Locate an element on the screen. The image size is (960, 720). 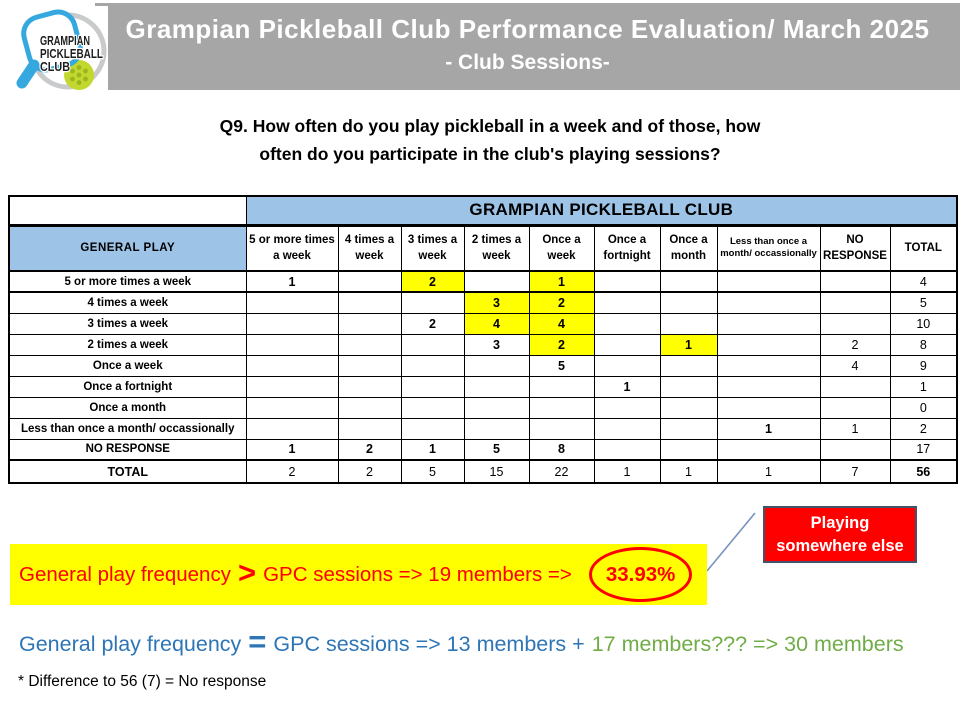
svg-text: PICKLEBALL is located at coordinates (71, 53).